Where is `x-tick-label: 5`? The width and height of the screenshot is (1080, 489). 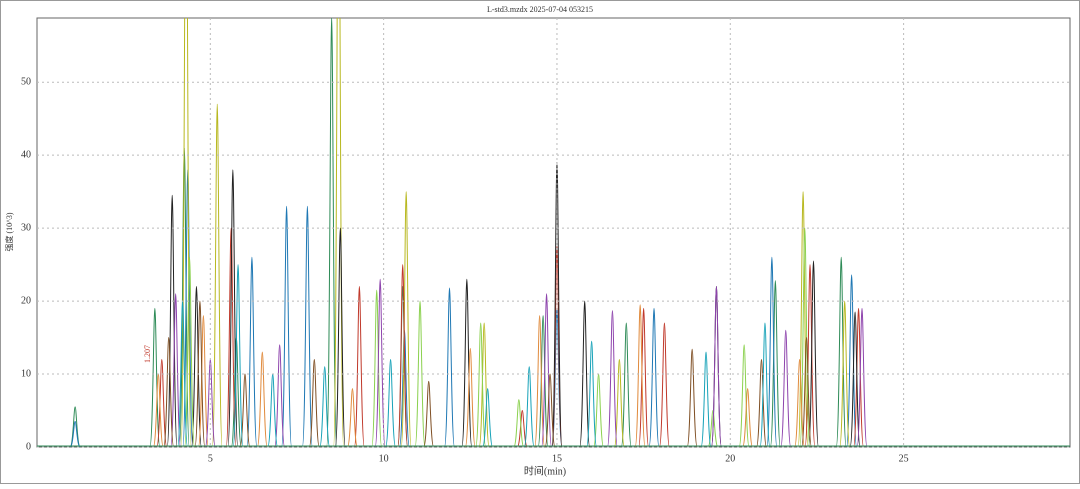
x-tick-label: 5 is located at coordinates (210, 458).